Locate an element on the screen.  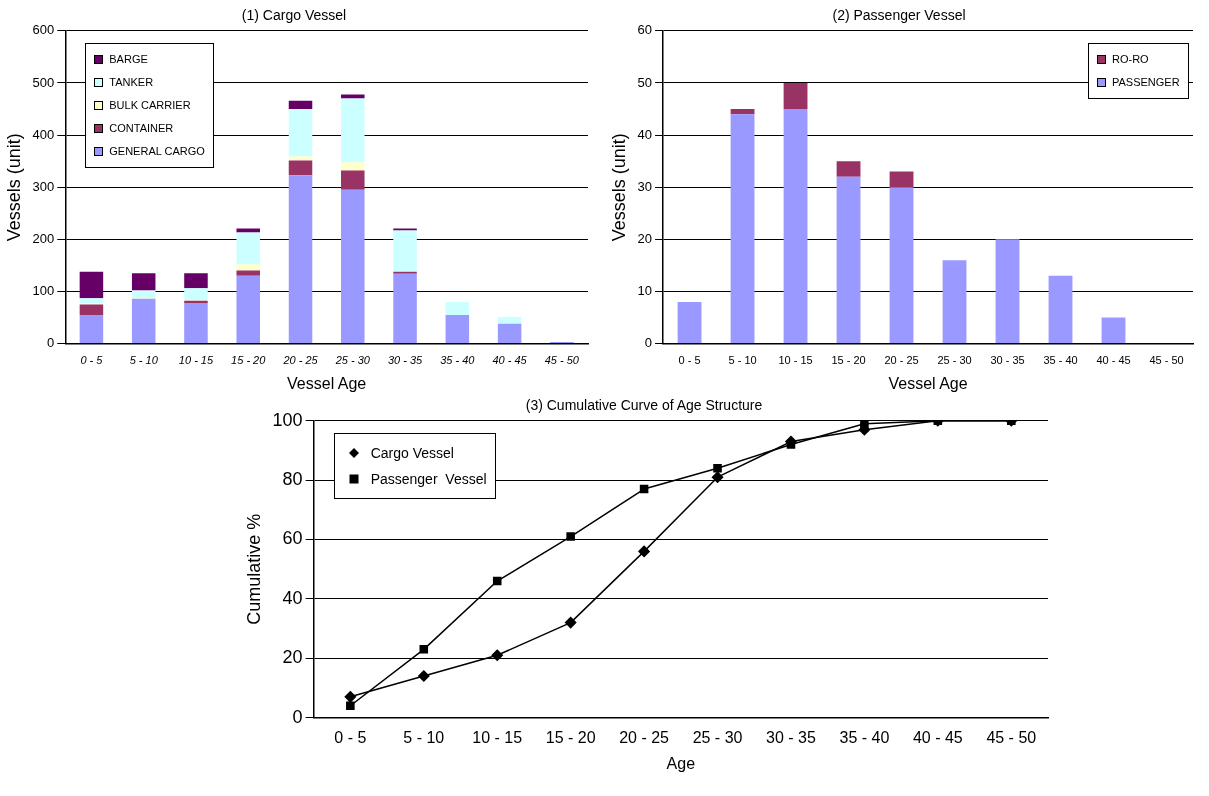
chart-title: (3) Cumulative Curve of Age Structure is located at coordinates (644, 405).